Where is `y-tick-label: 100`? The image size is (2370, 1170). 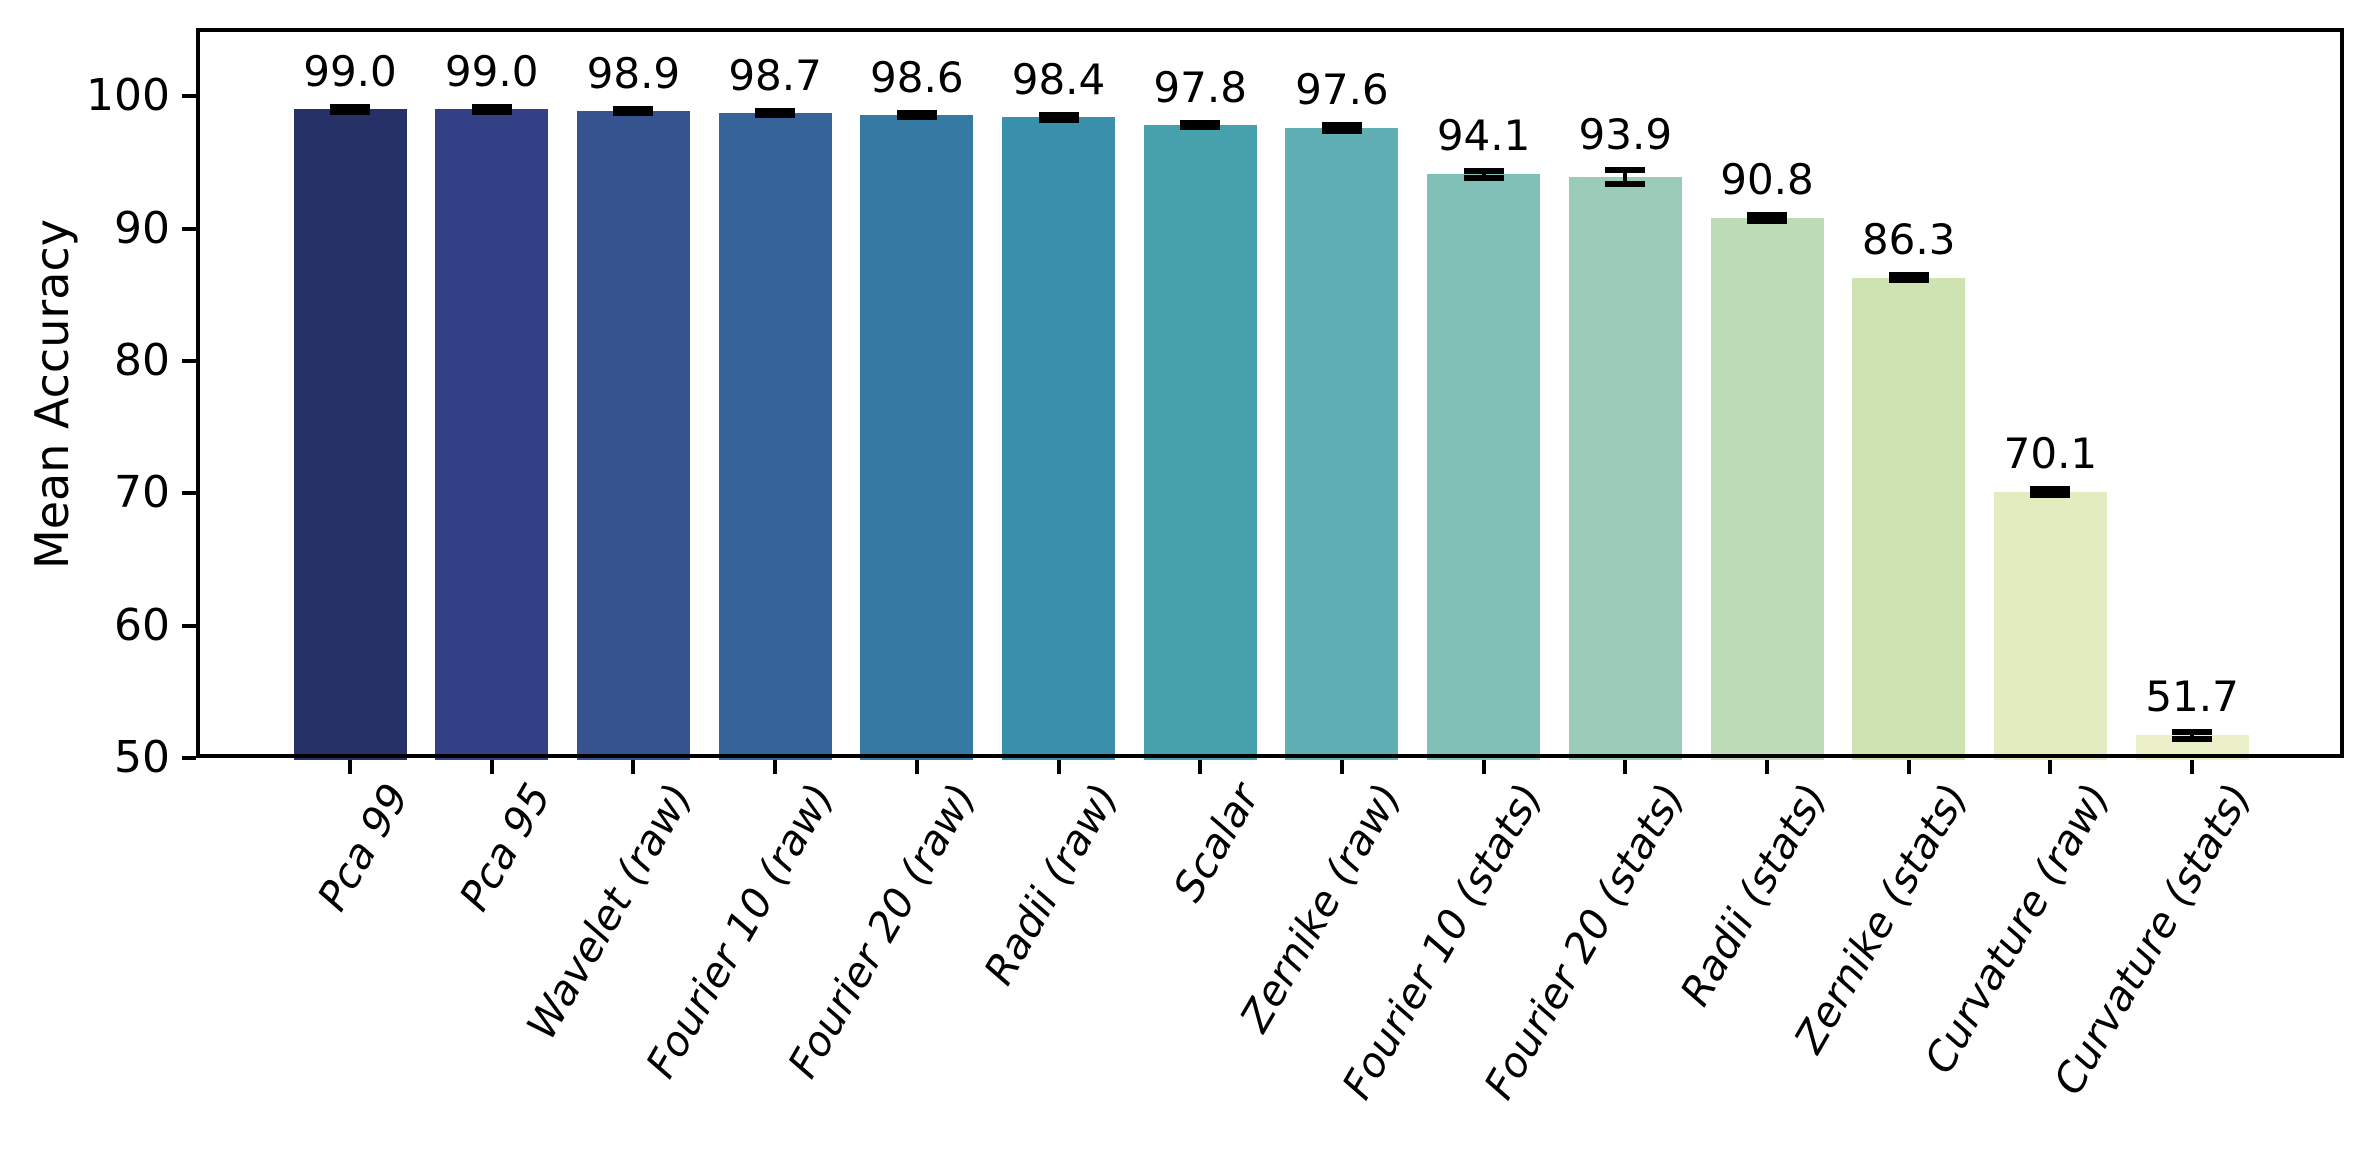
y-tick-label: 100 is located at coordinates (128, 96).